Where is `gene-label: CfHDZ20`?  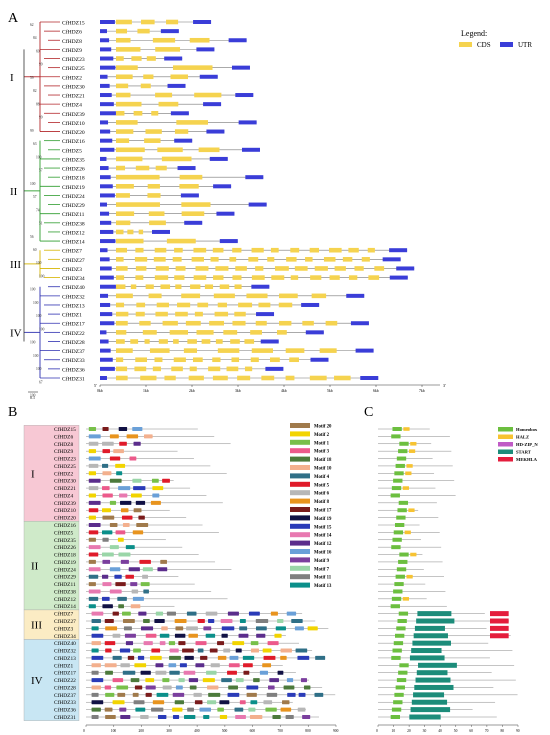
gene-label: CfHDZ20 is located at coordinates (73, 132).